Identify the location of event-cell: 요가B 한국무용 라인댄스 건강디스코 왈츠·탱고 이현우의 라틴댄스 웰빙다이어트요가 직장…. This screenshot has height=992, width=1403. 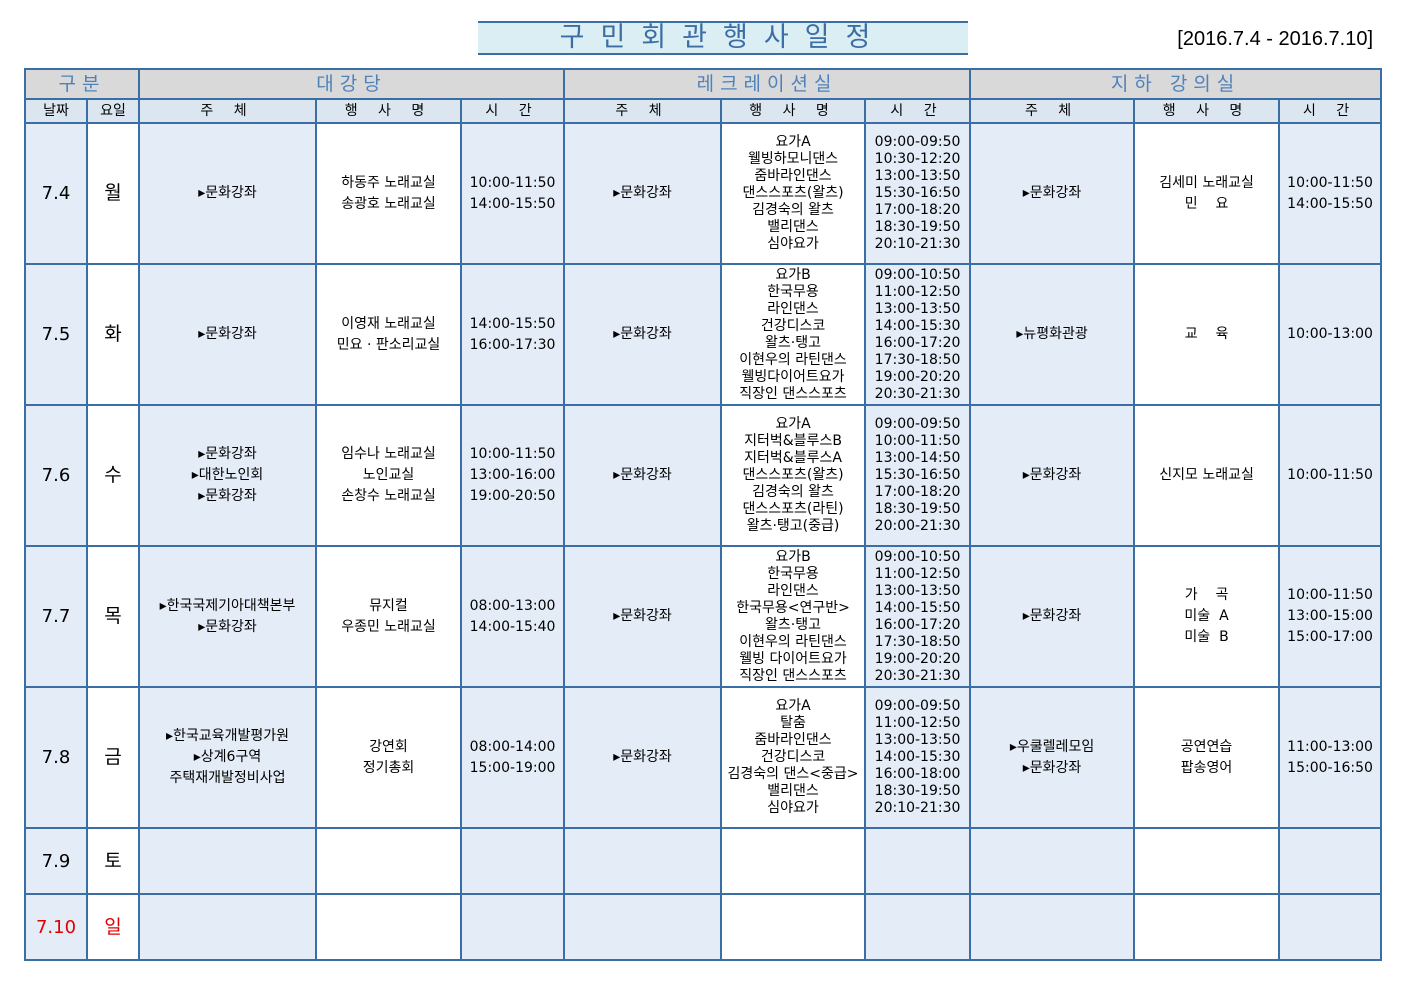
(793, 334).